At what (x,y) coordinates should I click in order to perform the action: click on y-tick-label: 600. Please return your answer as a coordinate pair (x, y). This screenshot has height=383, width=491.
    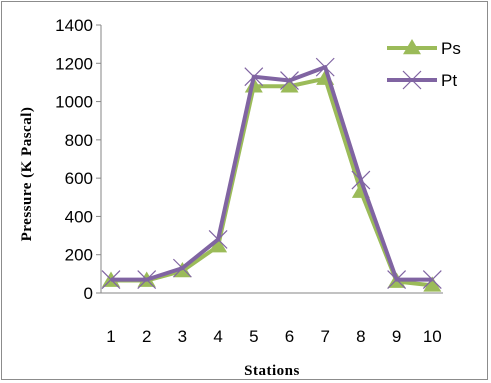
    Looking at the image, I should click on (79, 178).